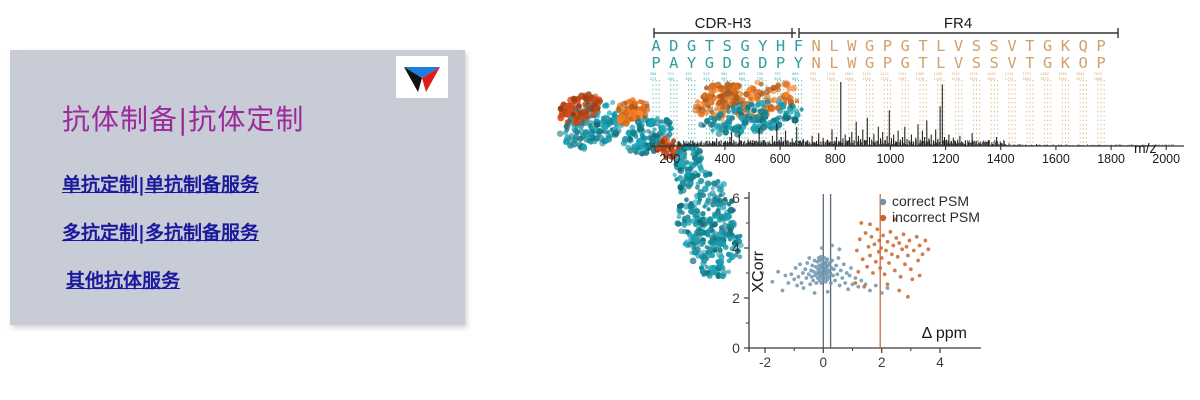 The height and width of the screenshot is (400, 1200). What do you see at coordinates (991, 74) in the screenshot?
I see `svg-text: 1649` at bounding box center [991, 74].